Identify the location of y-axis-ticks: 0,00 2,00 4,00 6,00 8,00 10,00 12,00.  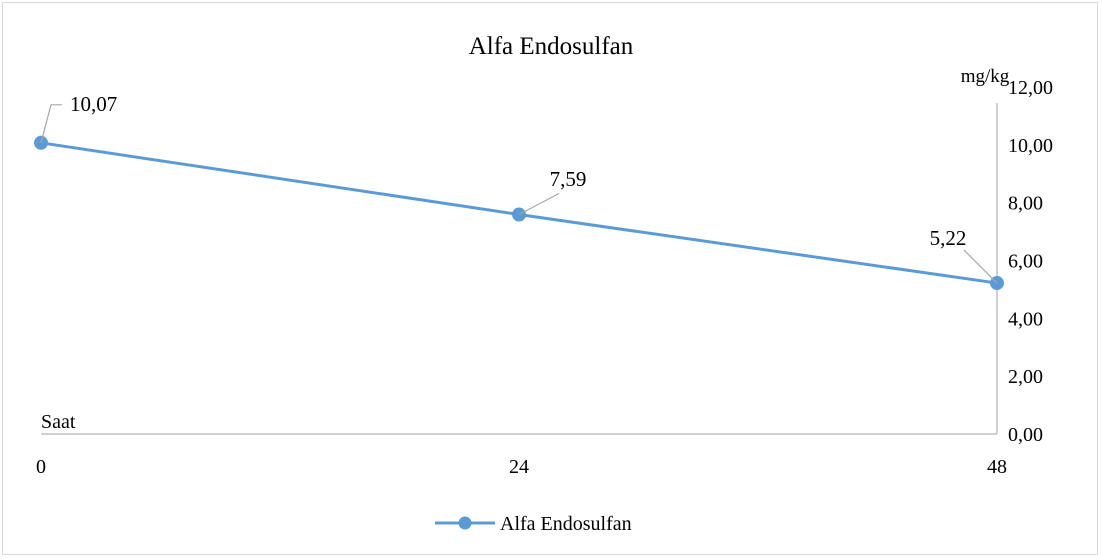
(1030, 261).